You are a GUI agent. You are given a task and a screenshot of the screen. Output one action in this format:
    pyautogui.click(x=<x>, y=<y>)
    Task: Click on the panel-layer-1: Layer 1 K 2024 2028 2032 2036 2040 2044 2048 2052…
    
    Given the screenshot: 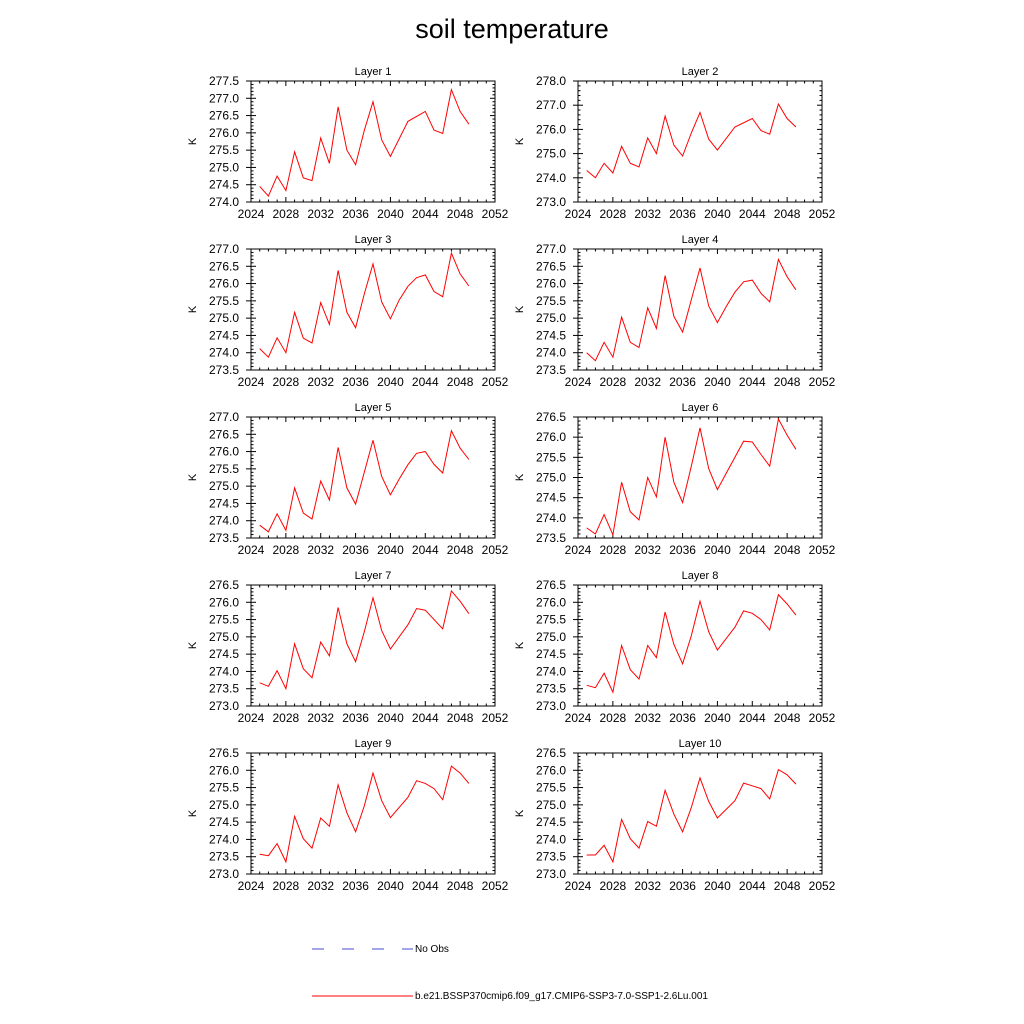 What is the action you would take?
    pyautogui.click(x=348, y=143)
    